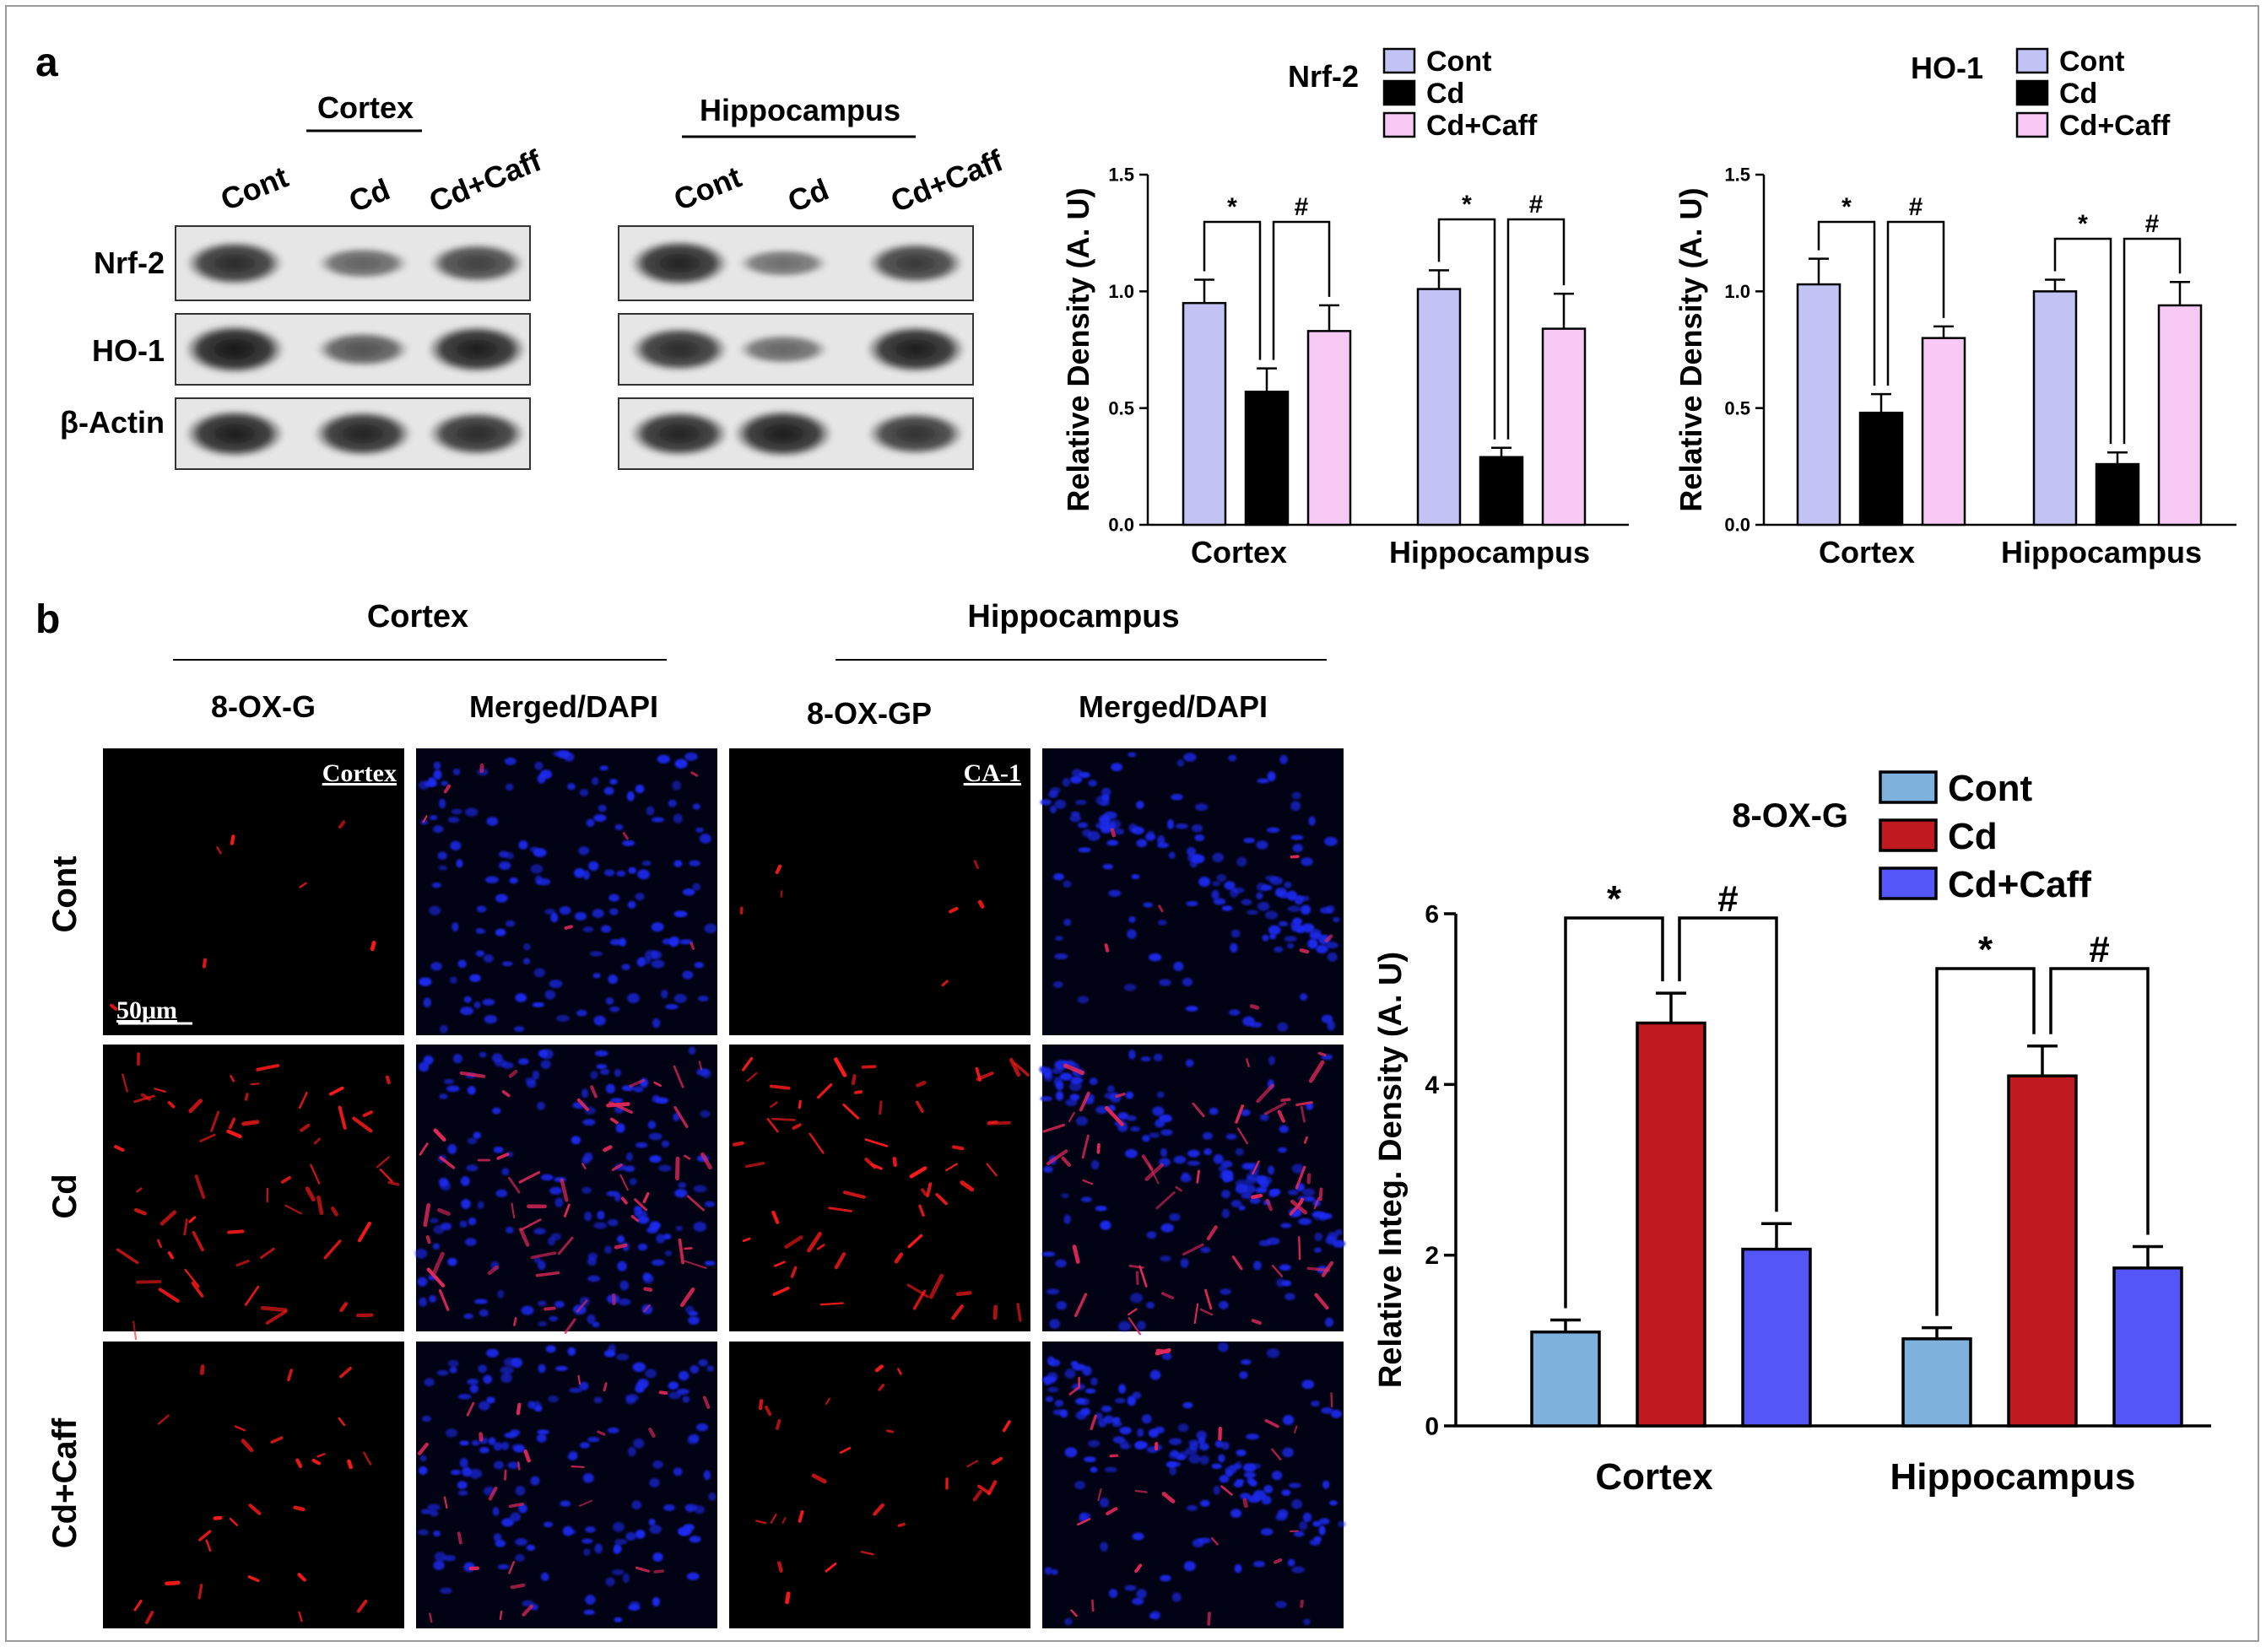 This screenshot has width=2266, height=1652. Describe the element at coordinates (784, 263) in the screenshot. I see `blot-band` at that location.